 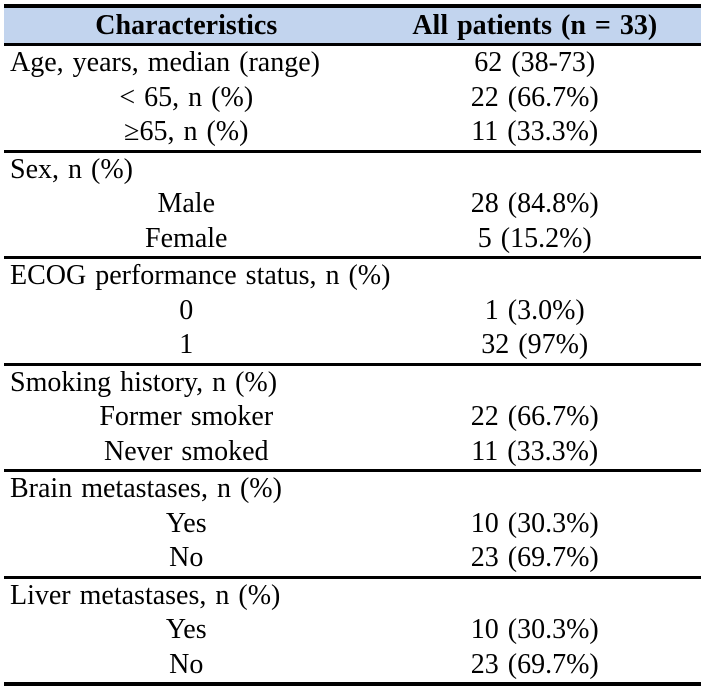 What do you see at coordinates (186, 416) in the screenshot?
I see `row-label: Former smoker` at bounding box center [186, 416].